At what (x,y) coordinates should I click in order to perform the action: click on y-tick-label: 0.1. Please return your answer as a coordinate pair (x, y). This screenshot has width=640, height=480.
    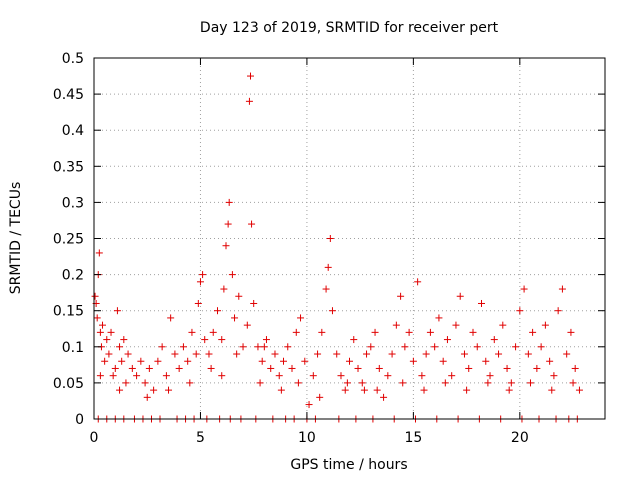
    Looking at the image, I should click on (73, 348).